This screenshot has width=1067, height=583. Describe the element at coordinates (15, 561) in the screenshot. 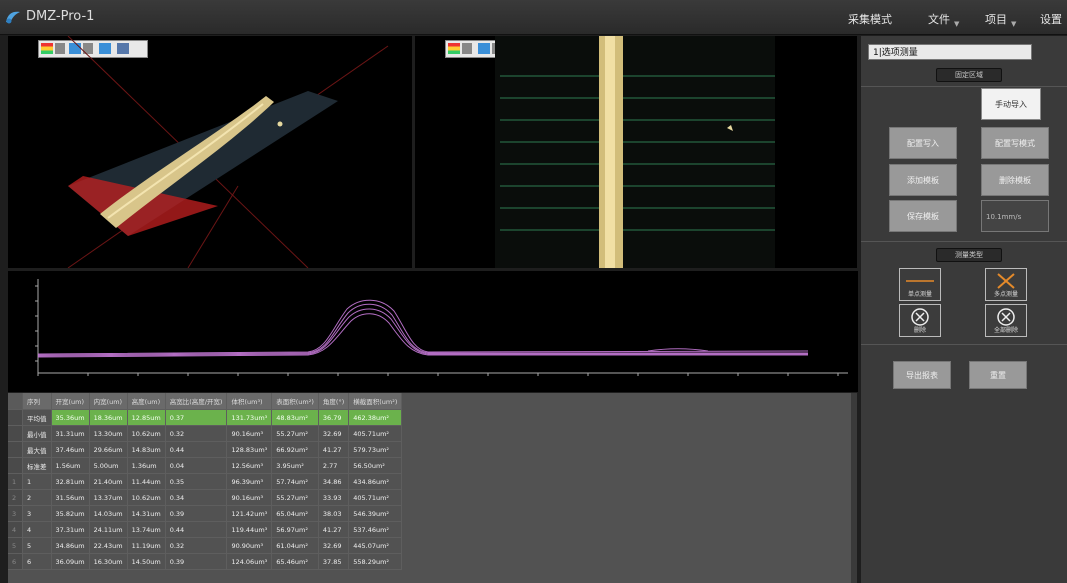

I see `row-index: 6` at that location.